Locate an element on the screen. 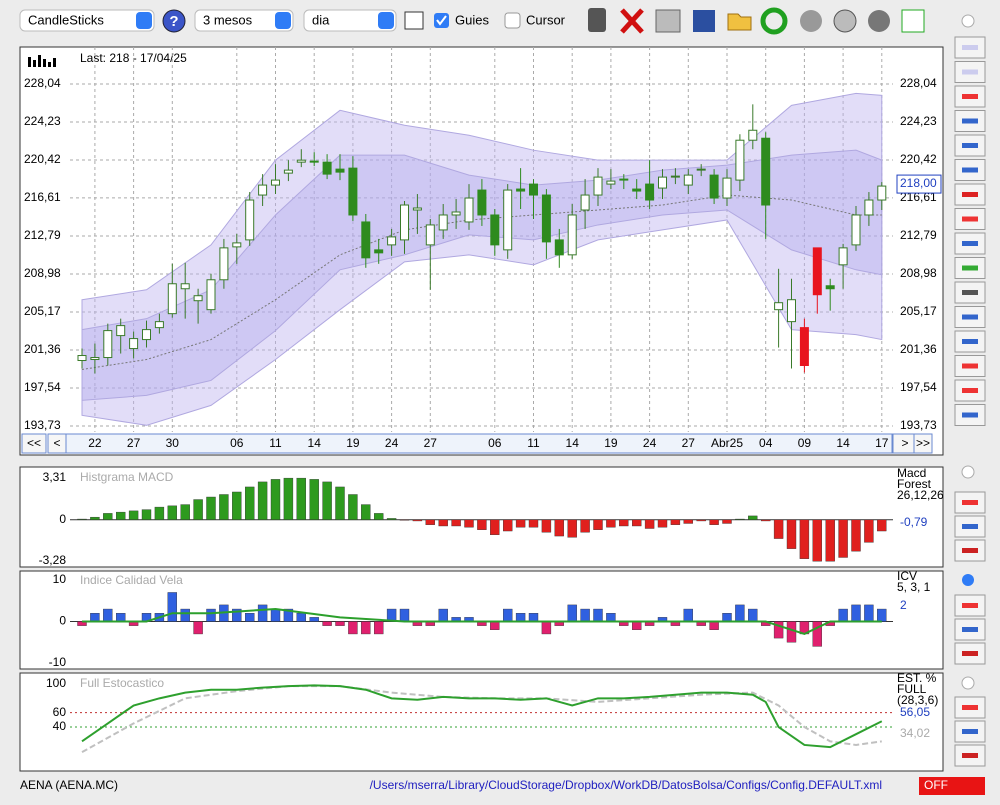  sync-button is located at coordinates (811, 21).